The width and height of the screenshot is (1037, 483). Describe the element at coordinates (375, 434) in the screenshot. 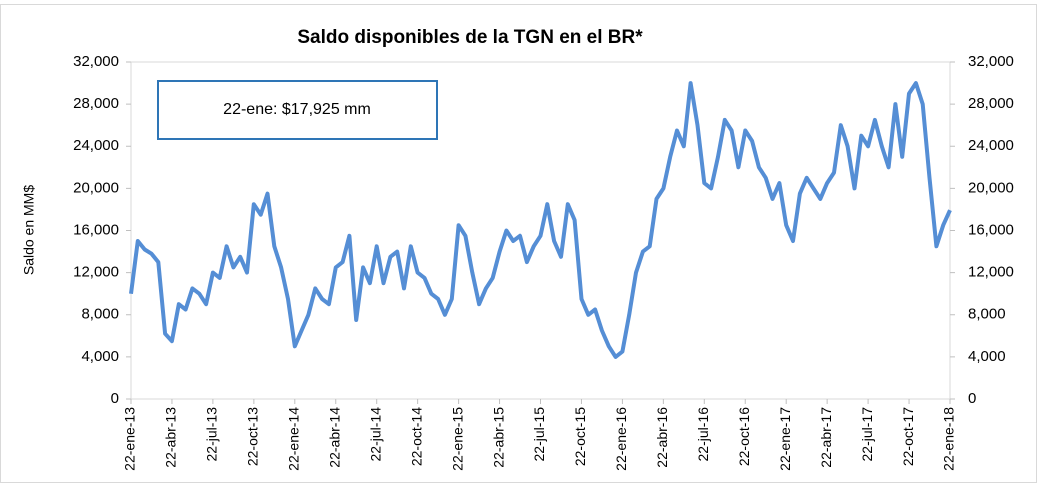

I see `x-tick-label: 22-jul-14` at that location.